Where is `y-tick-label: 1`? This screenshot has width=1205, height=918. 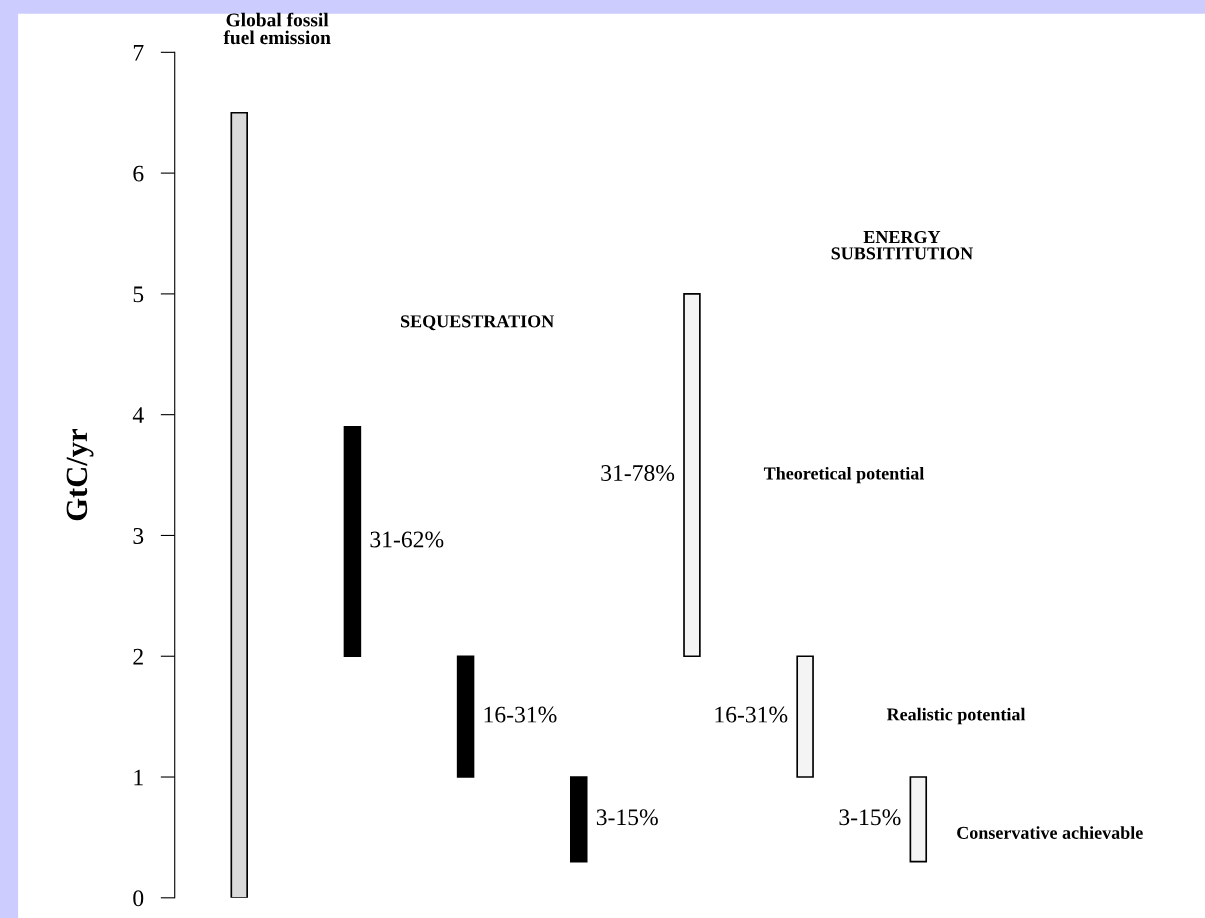
y-tick-label: 1 is located at coordinates (138, 777).